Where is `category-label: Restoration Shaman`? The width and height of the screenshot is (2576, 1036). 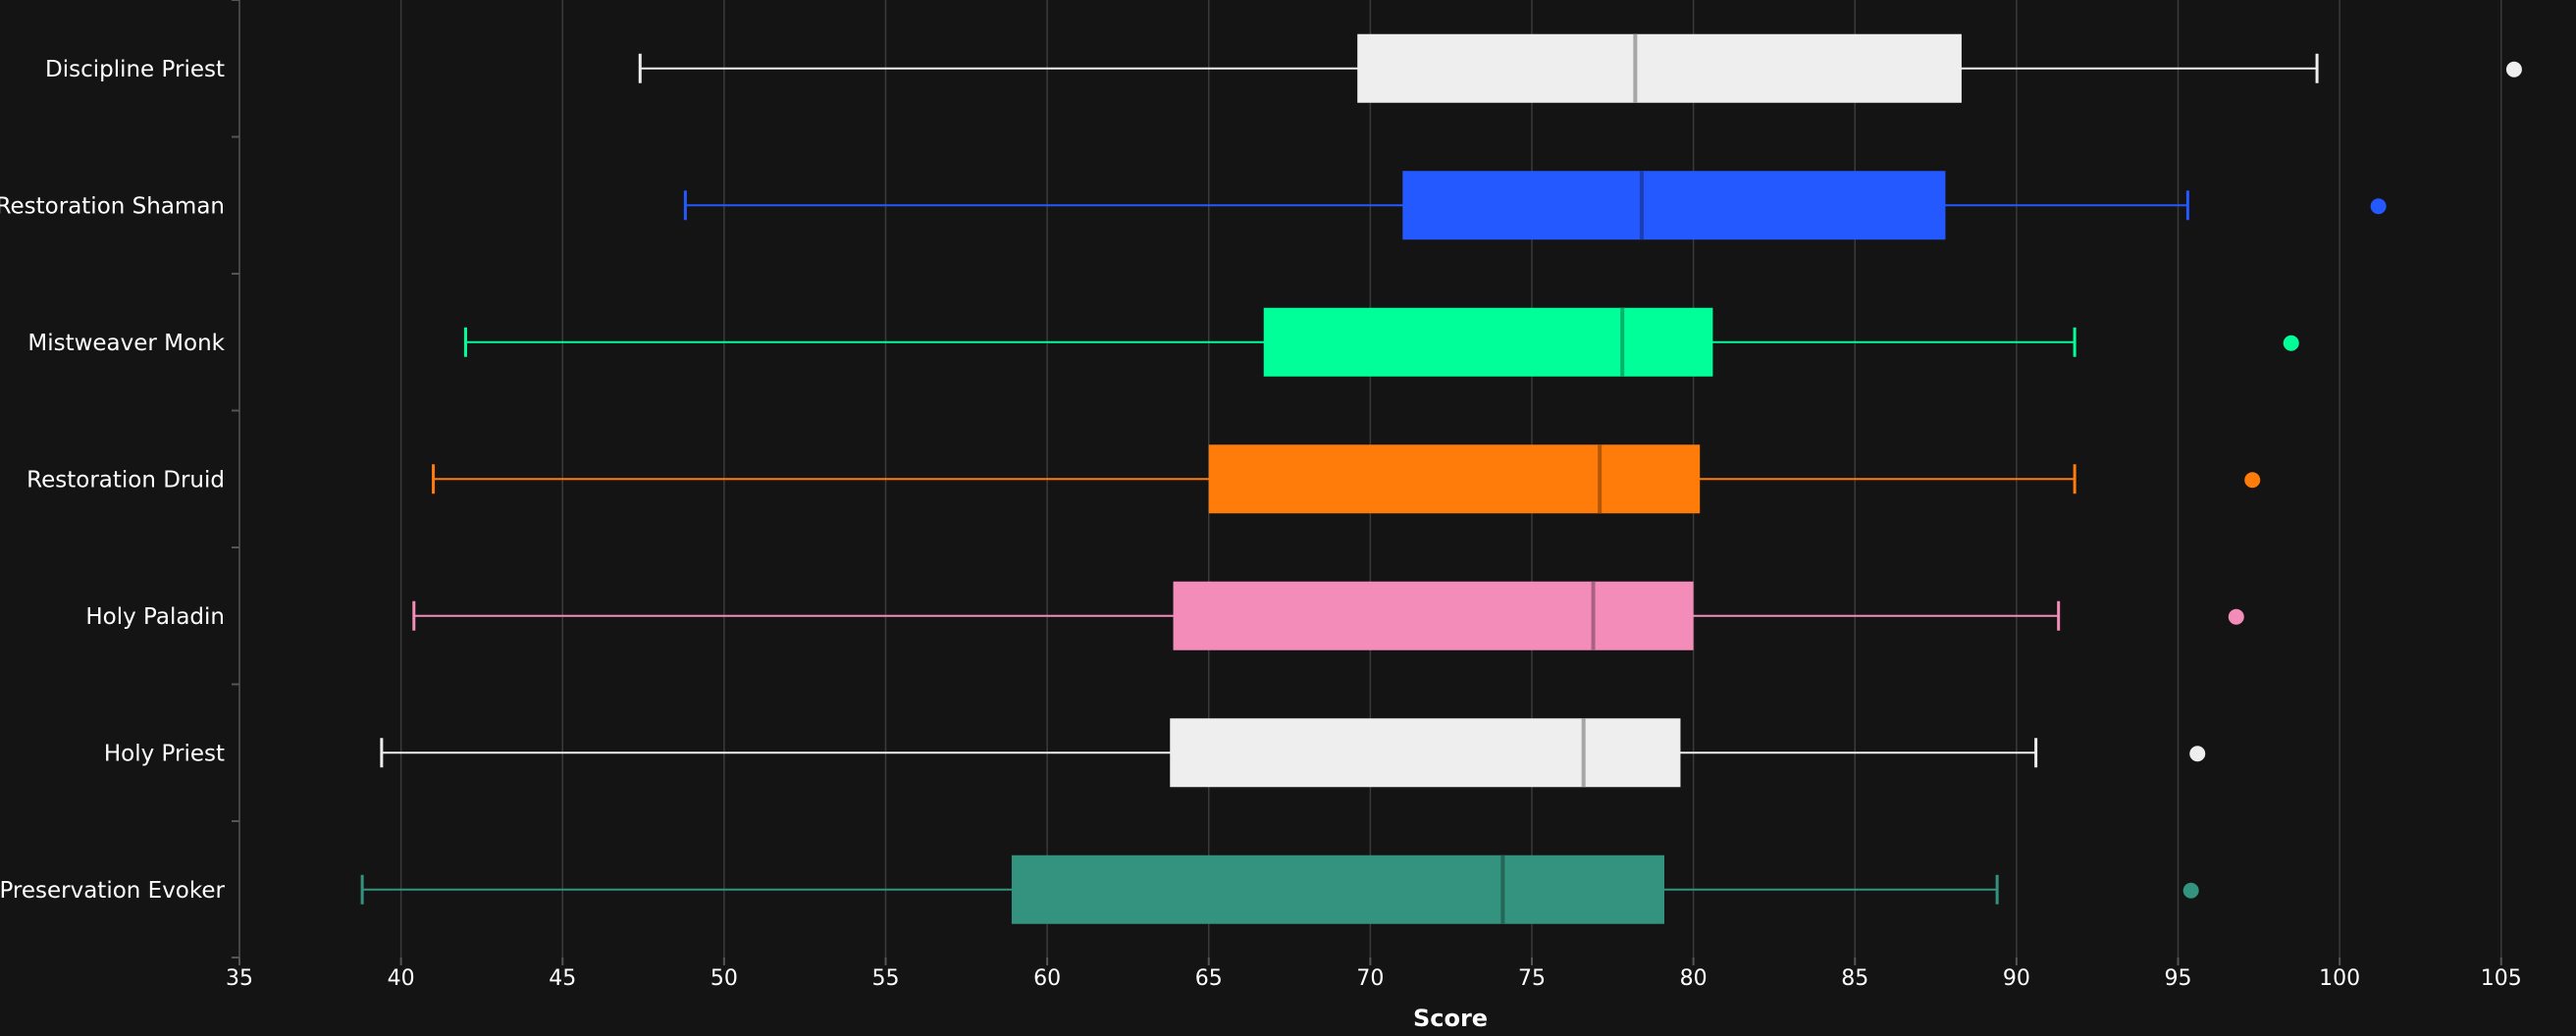 category-label: Restoration Shaman is located at coordinates (112, 206).